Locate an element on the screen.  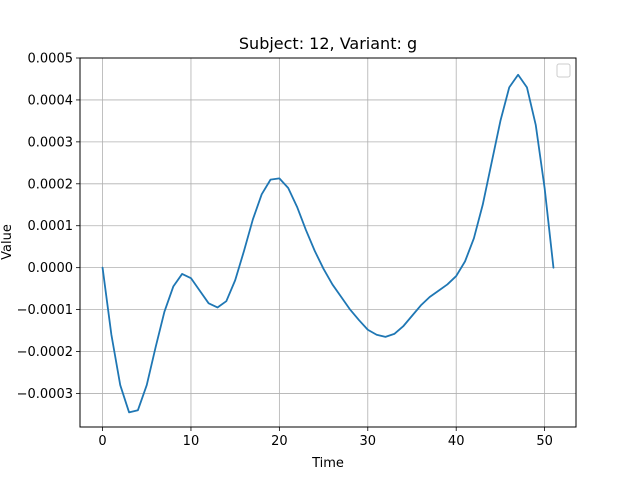
y-tick-label: 0.0001 is located at coordinates (51, 226).